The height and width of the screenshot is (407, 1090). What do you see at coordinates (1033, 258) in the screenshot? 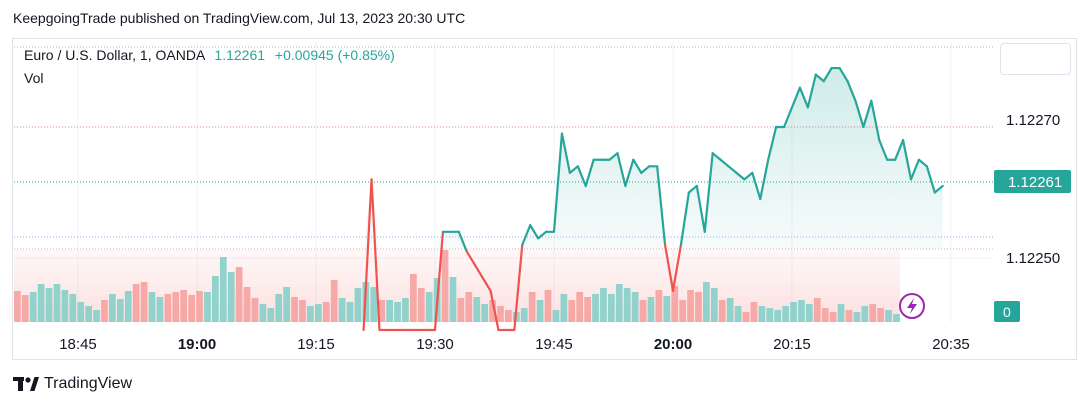
I see `price-tick-label: 1.12250` at bounding box center [1033, 258].